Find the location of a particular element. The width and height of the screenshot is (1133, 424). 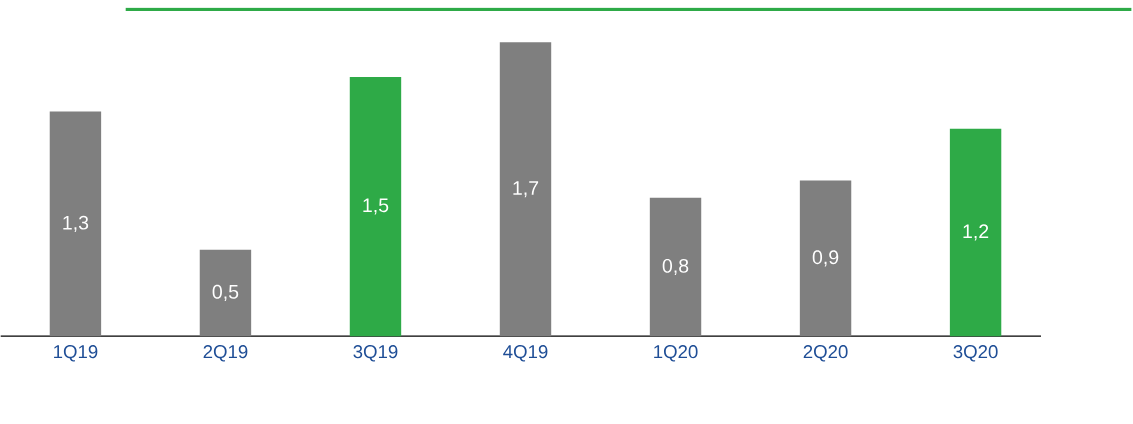

x-tick-label: 4Q19 is located at coordinates (525, 353).